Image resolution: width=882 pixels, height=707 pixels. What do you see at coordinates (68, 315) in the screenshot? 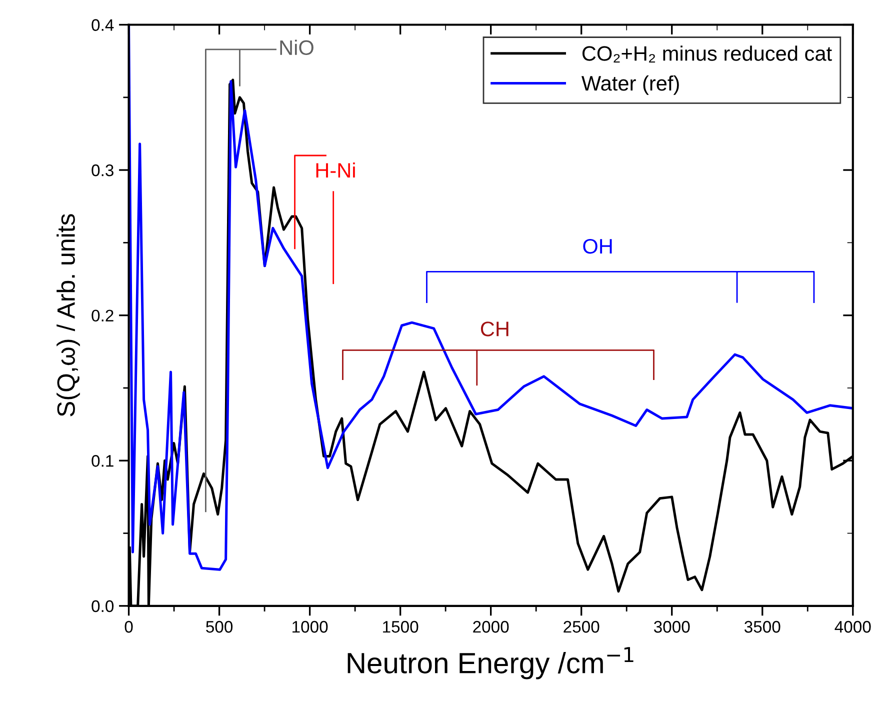
I see `y-axis-title: S(Q,ω) / Arb. units` at bounding box center [68, 315].